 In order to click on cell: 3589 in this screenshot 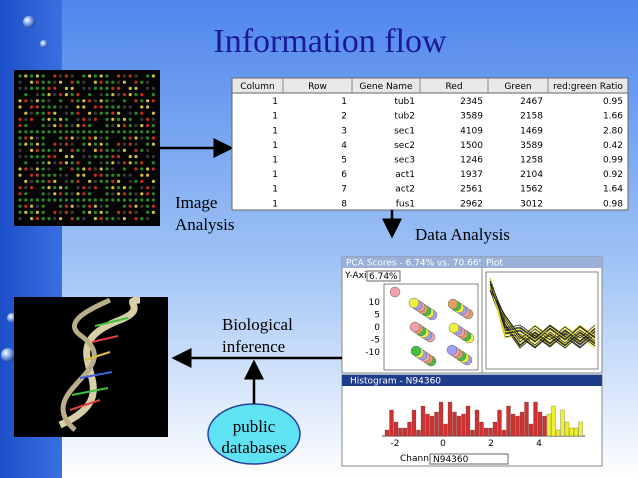, I will do `click(531, 146)`.